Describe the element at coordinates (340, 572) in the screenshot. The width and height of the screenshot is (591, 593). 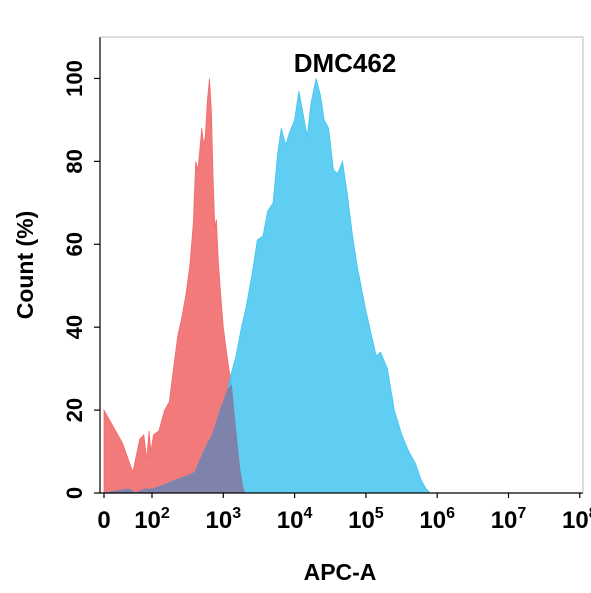
I see `x-axis-label: APC-A` at that location.